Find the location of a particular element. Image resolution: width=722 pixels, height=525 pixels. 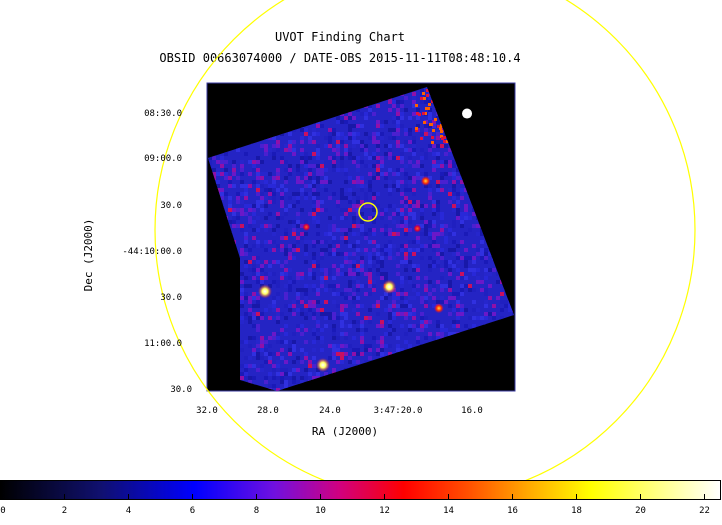

y-axis-label: Dec (J2000) is located at coordinates (88, 255).